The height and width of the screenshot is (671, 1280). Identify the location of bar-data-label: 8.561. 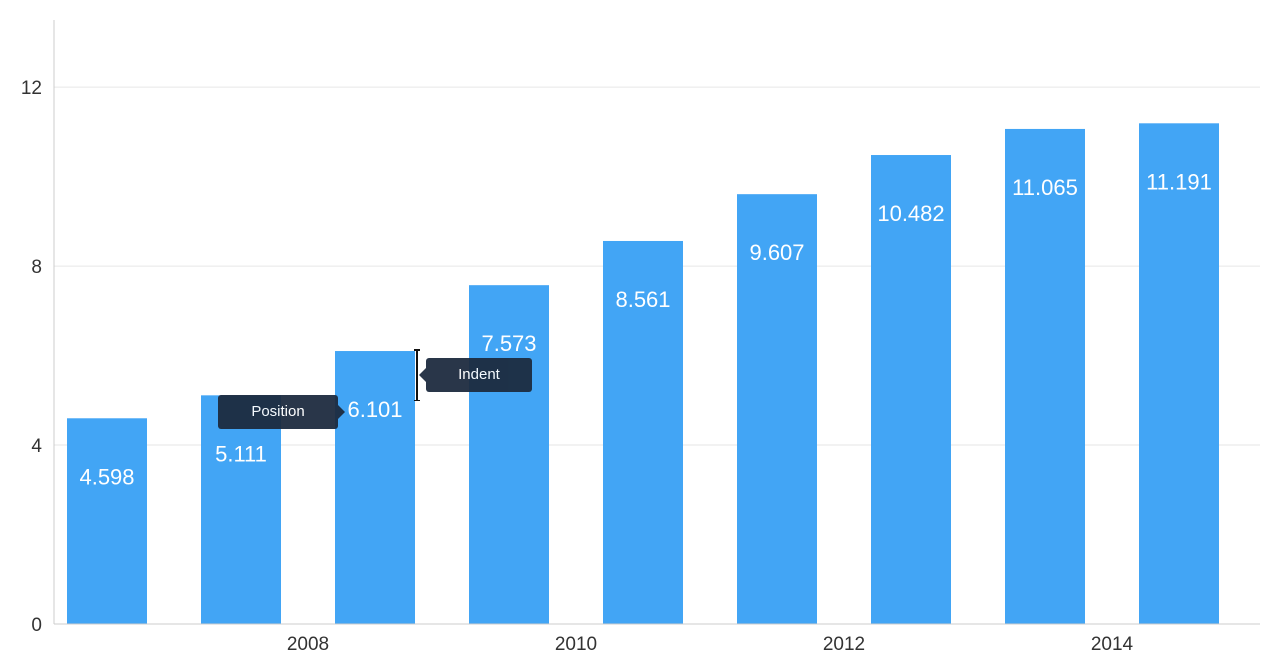
(642, 299).